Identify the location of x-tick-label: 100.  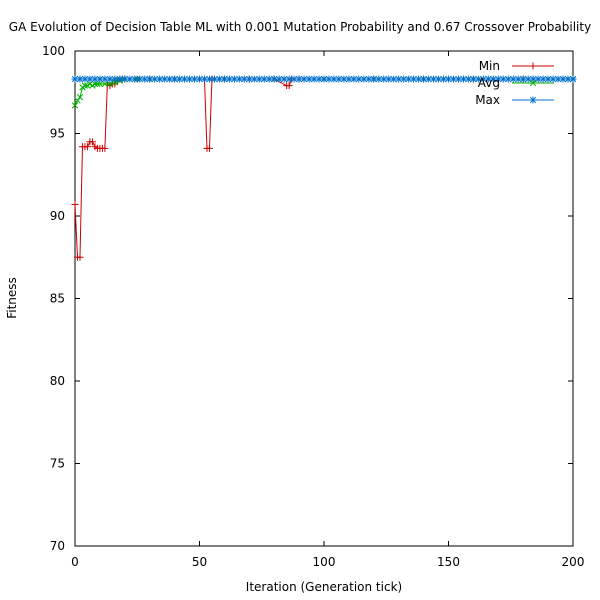
(324, 562).